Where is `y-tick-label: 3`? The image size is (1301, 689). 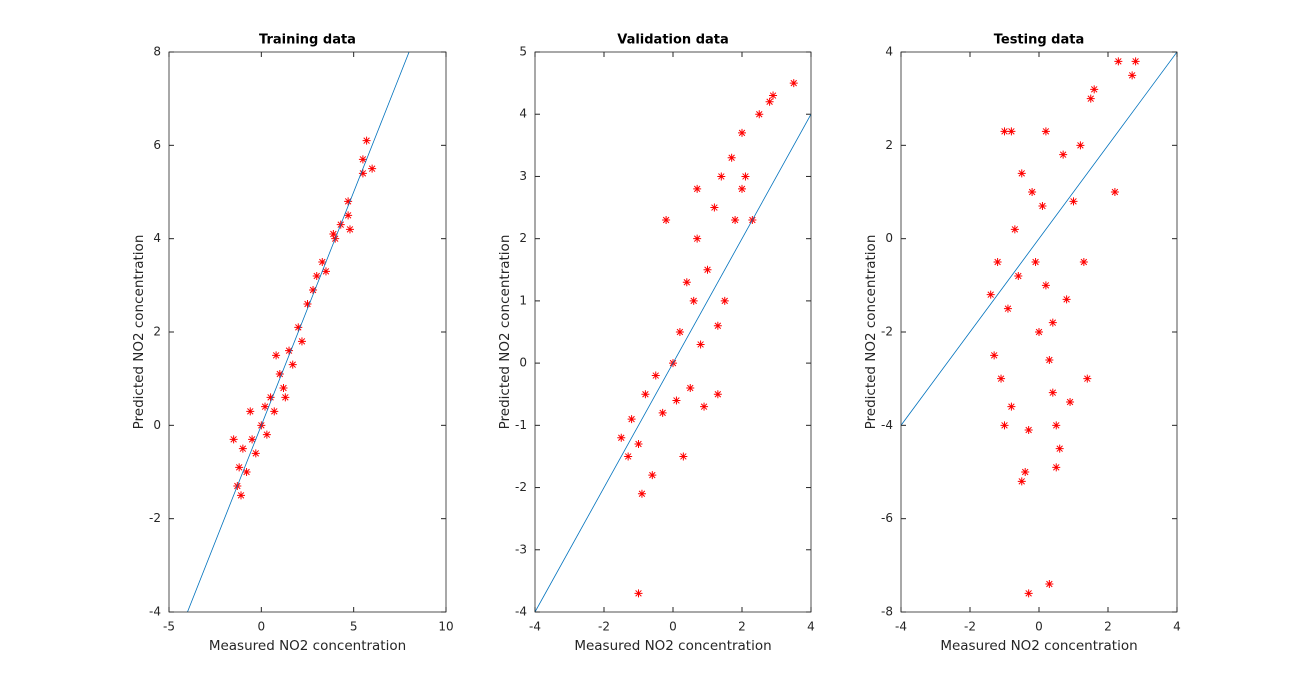
y-tick-label: 3 is located at coordinates (523, 176).